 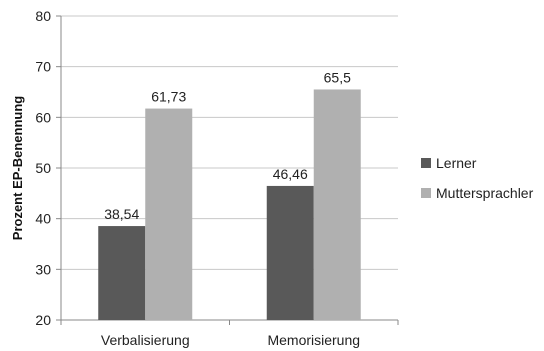 What do you see at coordinates (426, 163) in the screenshot?
I see `legend-swatch-lerner` at bounding box center [426, 163].